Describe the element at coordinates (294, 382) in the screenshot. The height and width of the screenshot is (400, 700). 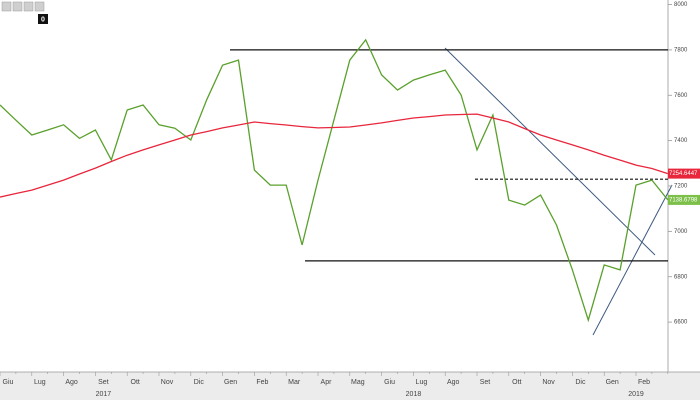
I see `x-tick-label: Mar` at that location.